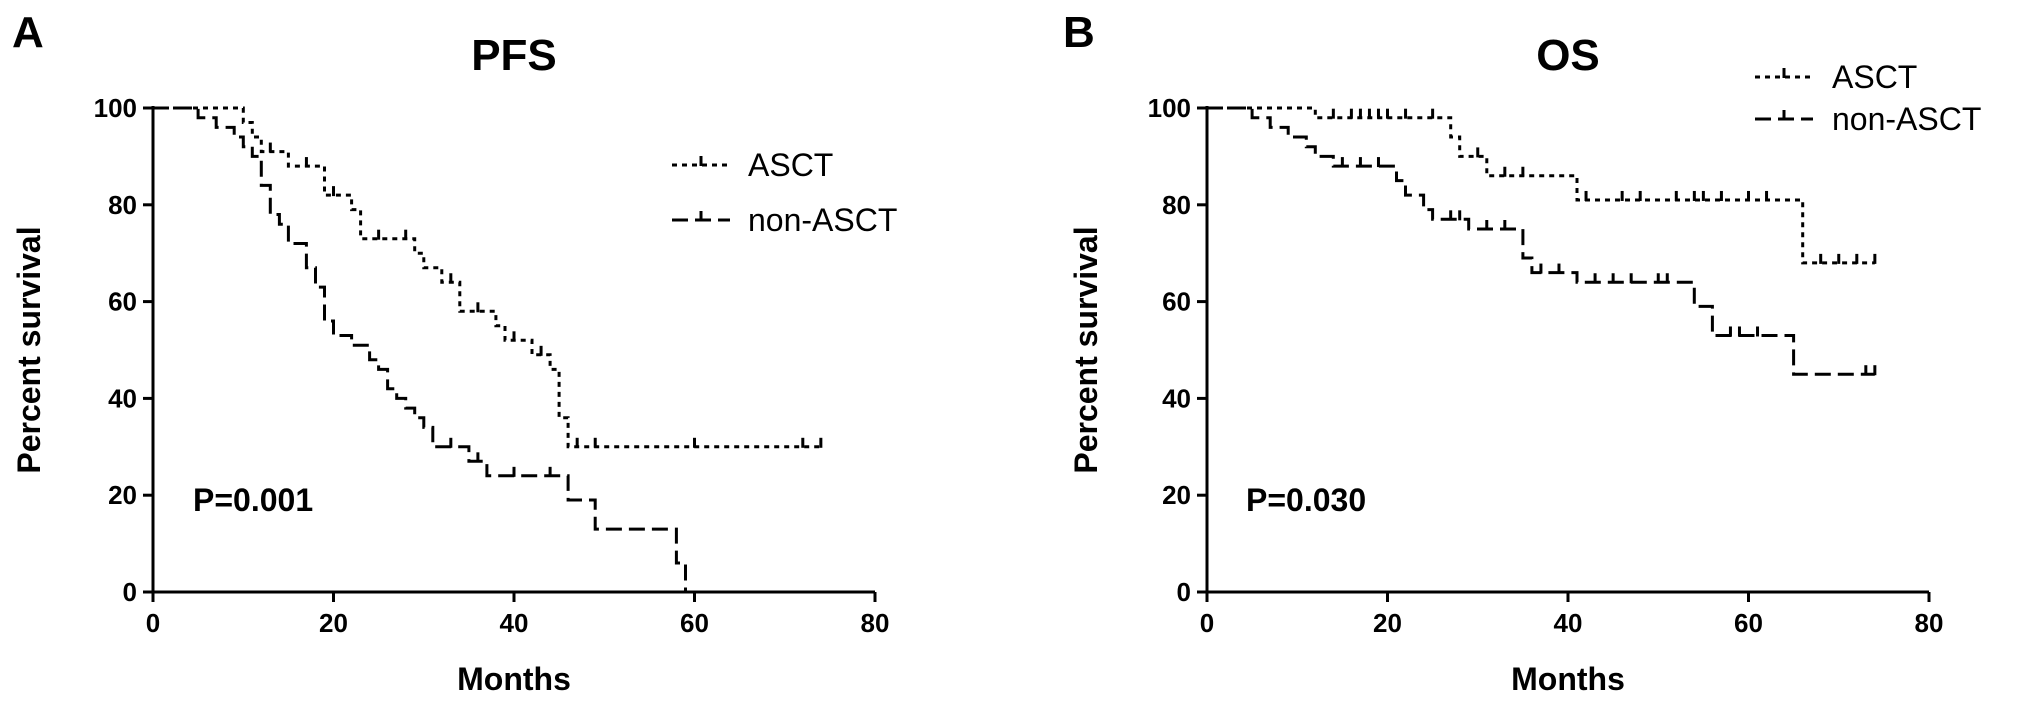 This screenshot has width=2031, height=705. I want to click on chart-title: OS, so click(1568, 55).